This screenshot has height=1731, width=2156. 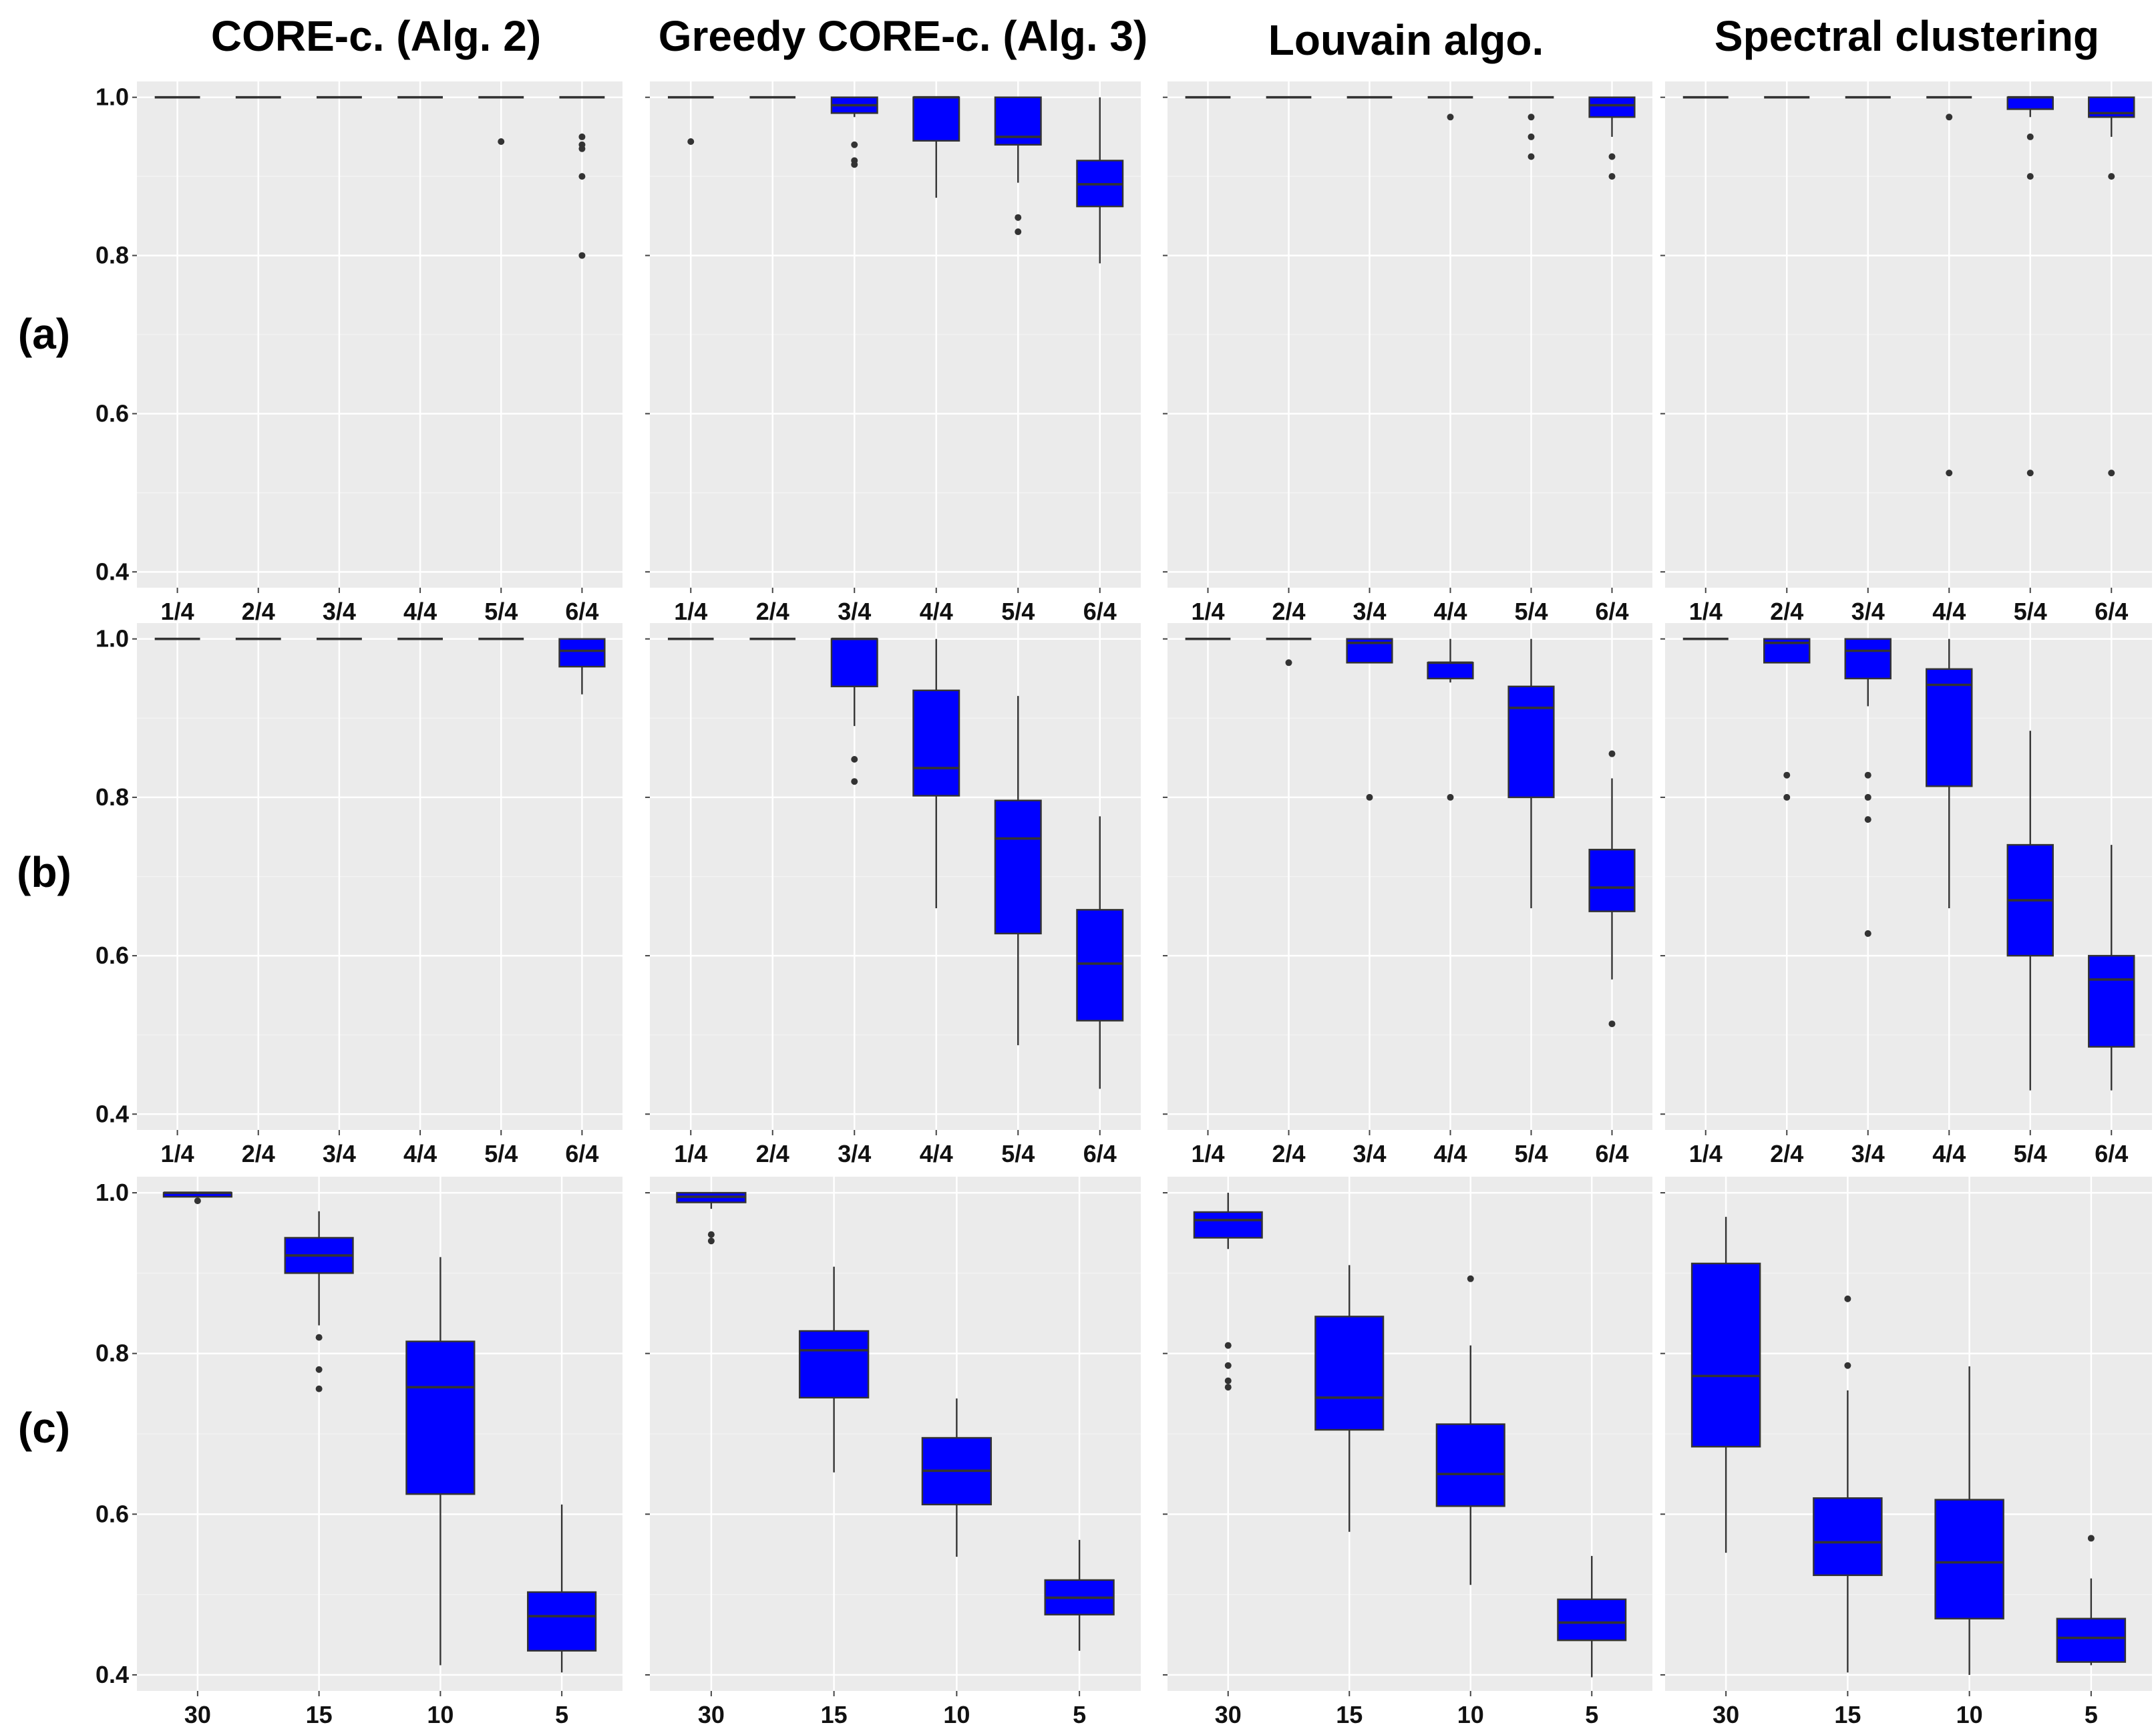 What do you see at coordinates (1906, 1452) in the screenshot?
I see `panel-c-4: 30 15 10 5` at bounding box center [1906, 1452].